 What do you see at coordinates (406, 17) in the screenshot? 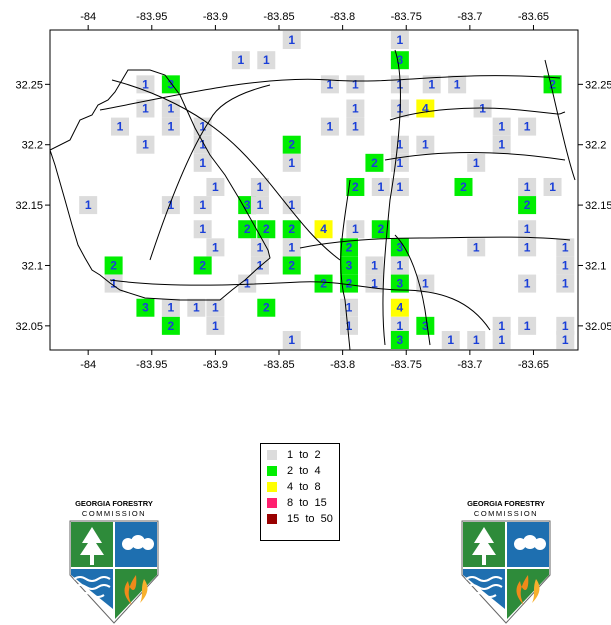
I see `x-tick-label: -83.75` at bounding box center [406, 17].